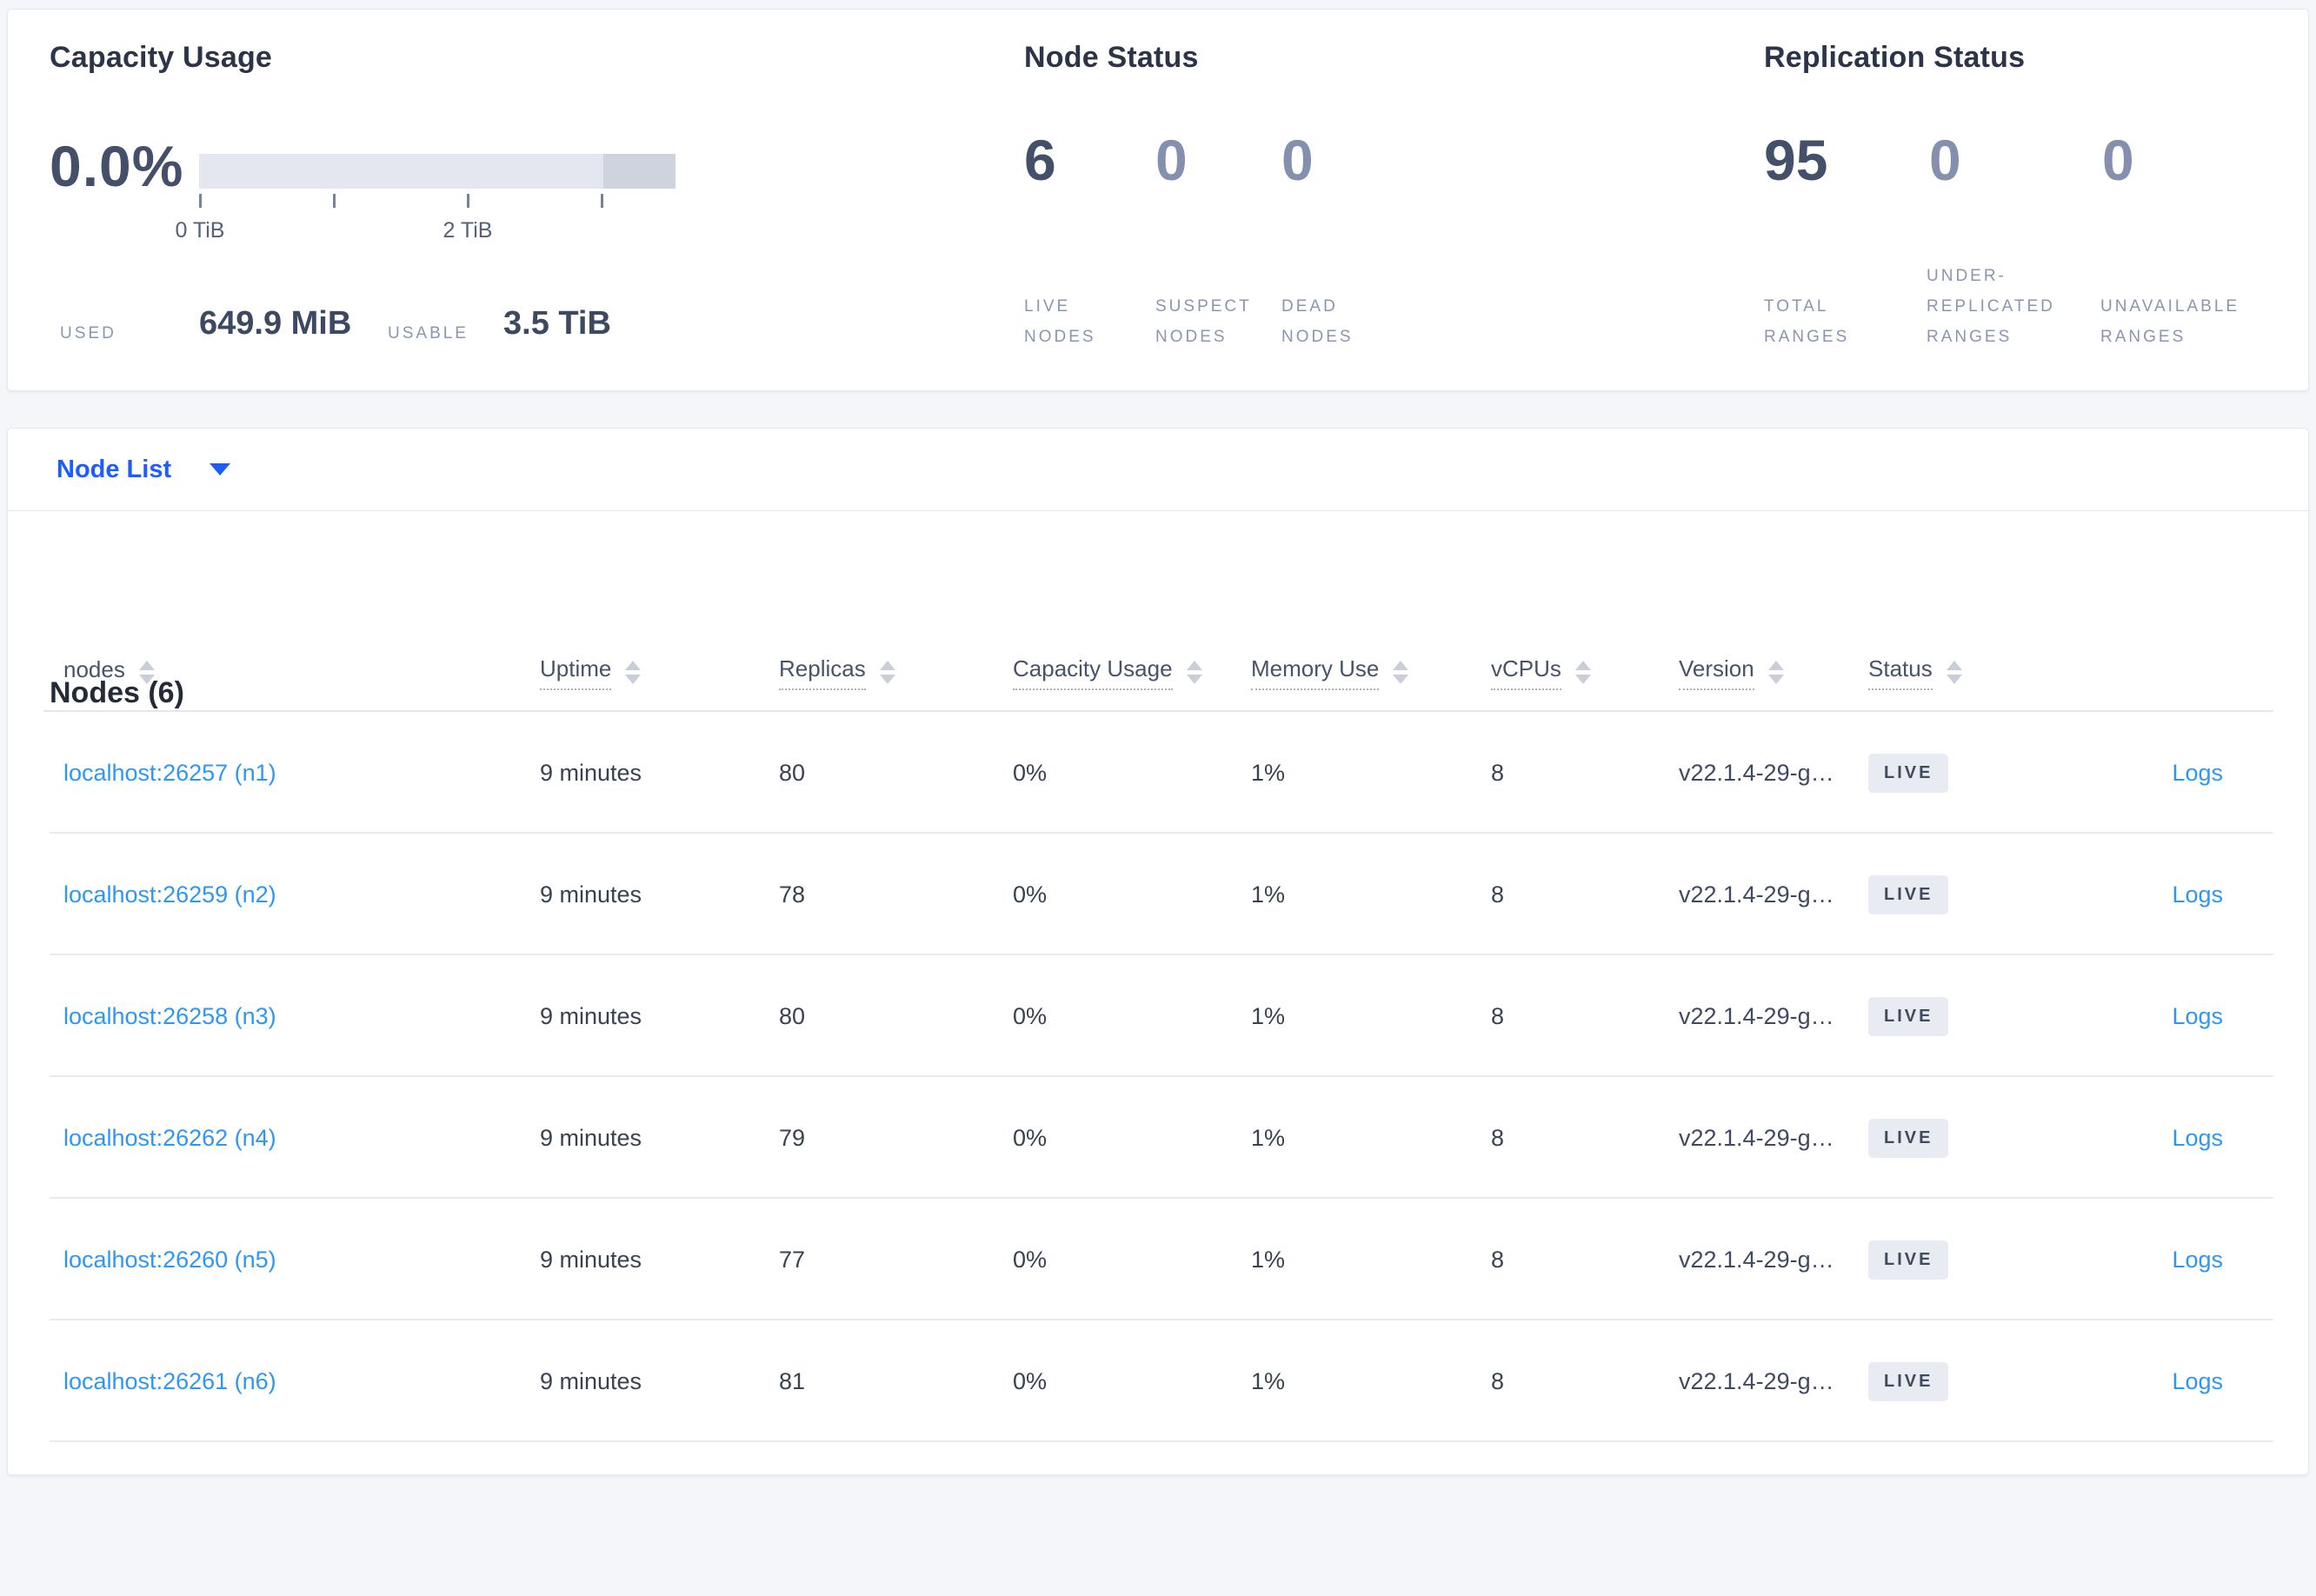 The image size is (2316, 1596). I want to click on used-label: USED, so click(88, 333).